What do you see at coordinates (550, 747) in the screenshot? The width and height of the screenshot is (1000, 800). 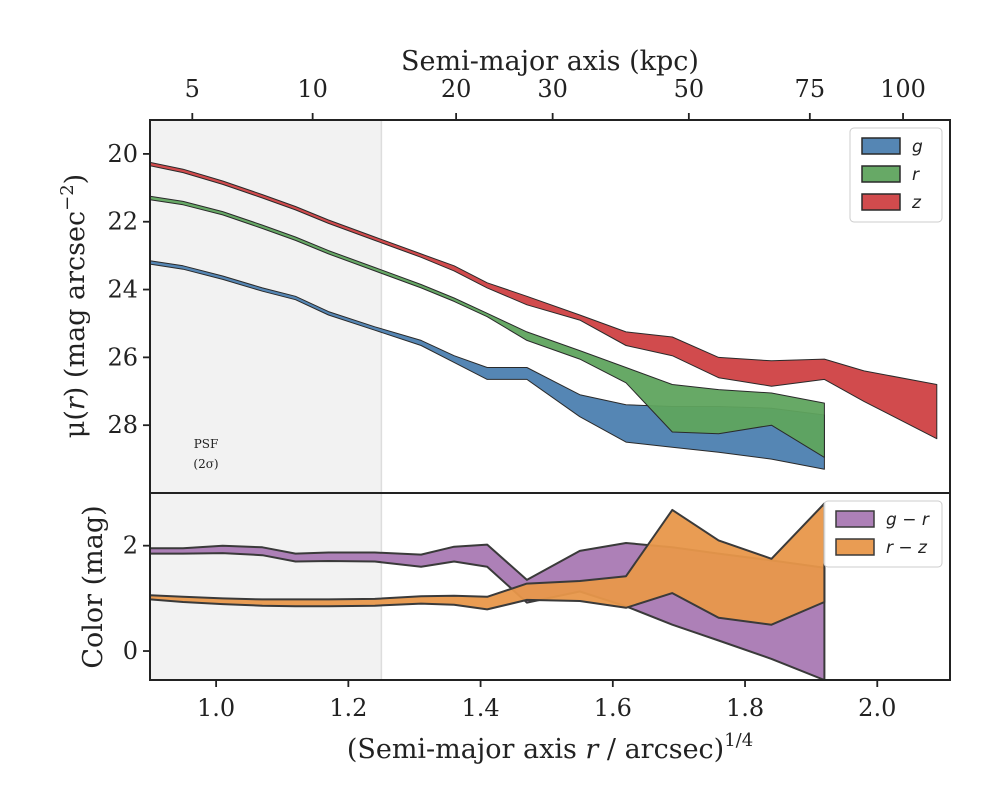 I see `x-axis-label: (Semi-major axis r / arcsec)1/4` at bounding box center [550, 747].